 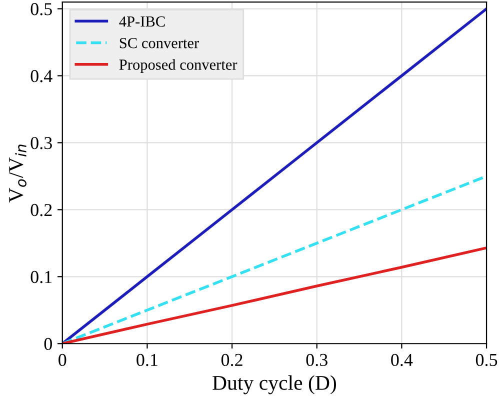 What do you see at coordinates (147, 360) in the screenshot?
I see `x-tick-label: 0.1` at bounding box center [147, 360].